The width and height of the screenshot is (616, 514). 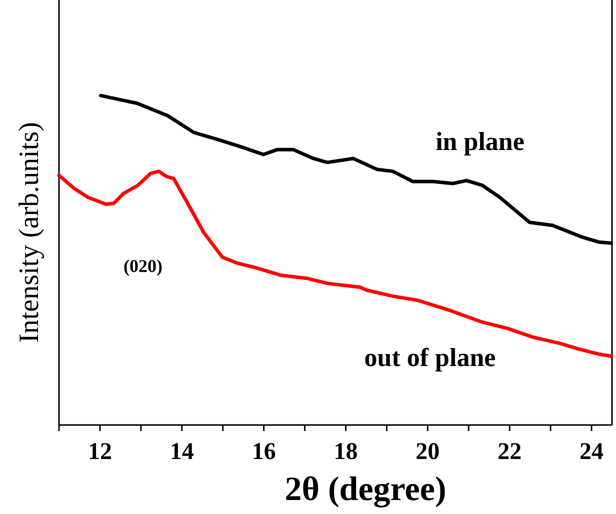 I want to click on x-tick-label: 24, so click(x=592, y=452).